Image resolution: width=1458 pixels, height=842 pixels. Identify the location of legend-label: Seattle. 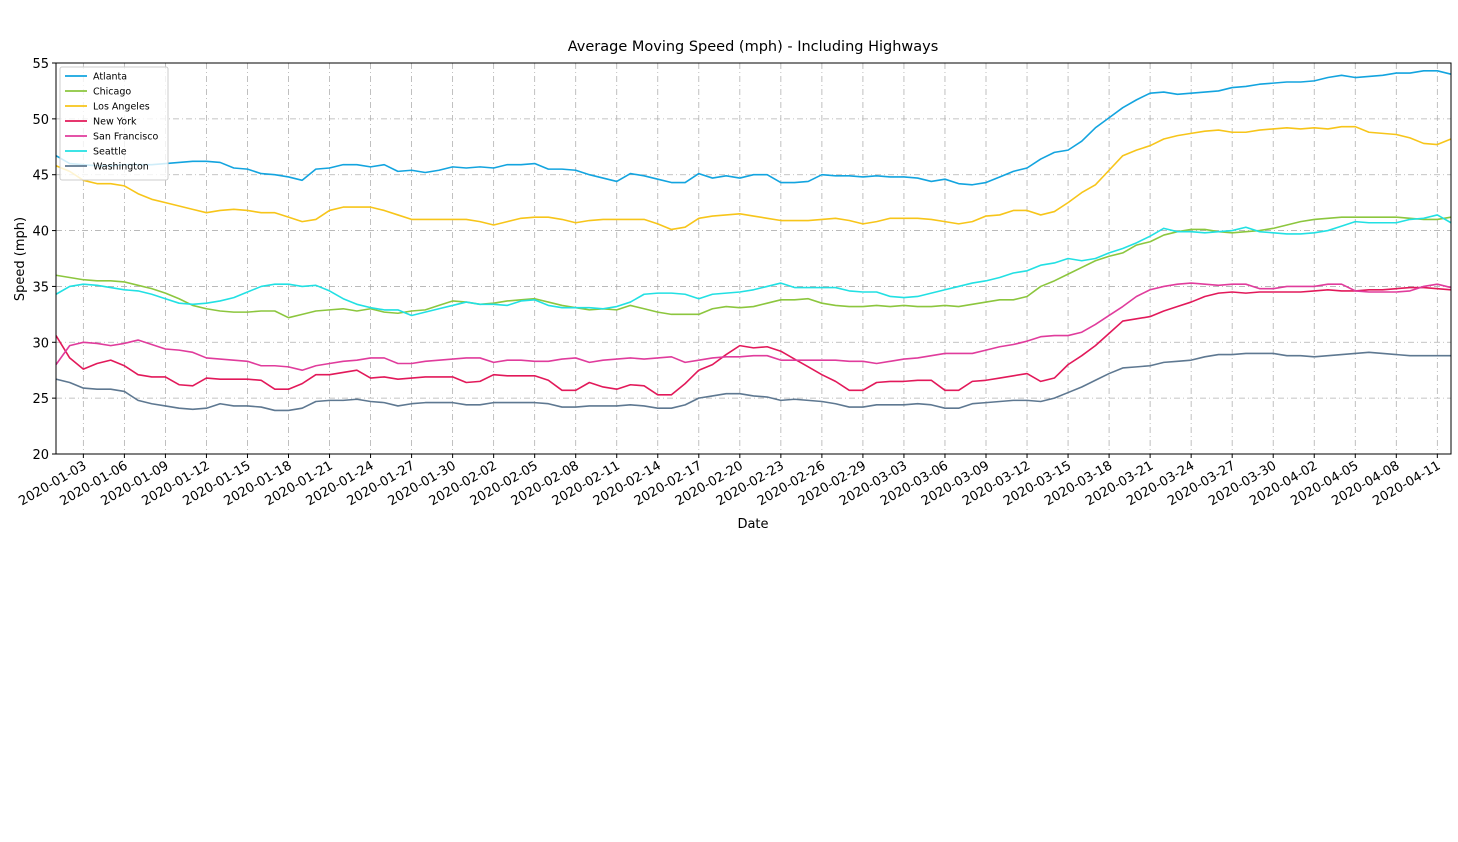
(110, 152).